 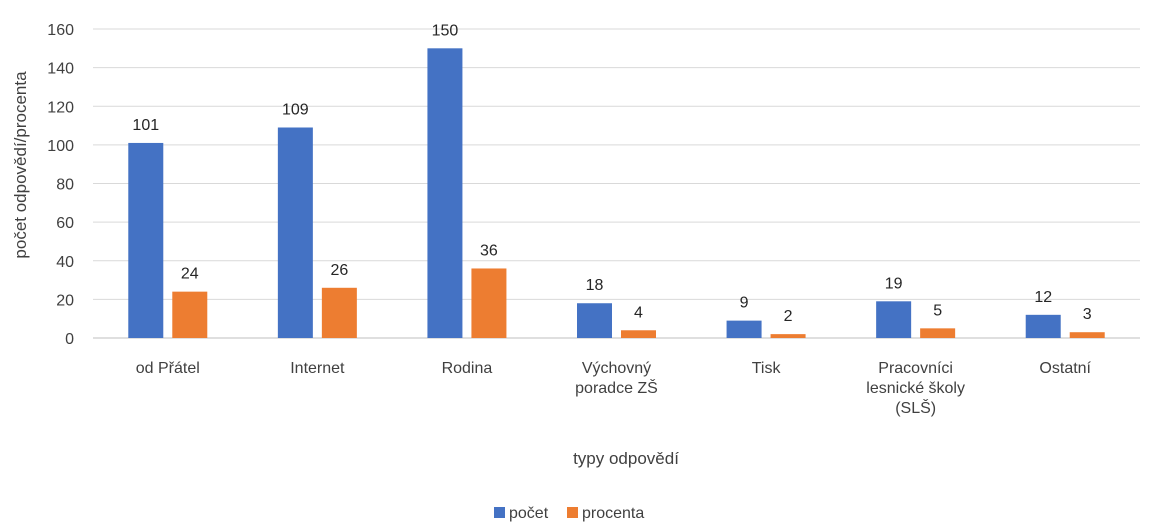 I want to click on data-label: 9, so click(x=744, y=303).